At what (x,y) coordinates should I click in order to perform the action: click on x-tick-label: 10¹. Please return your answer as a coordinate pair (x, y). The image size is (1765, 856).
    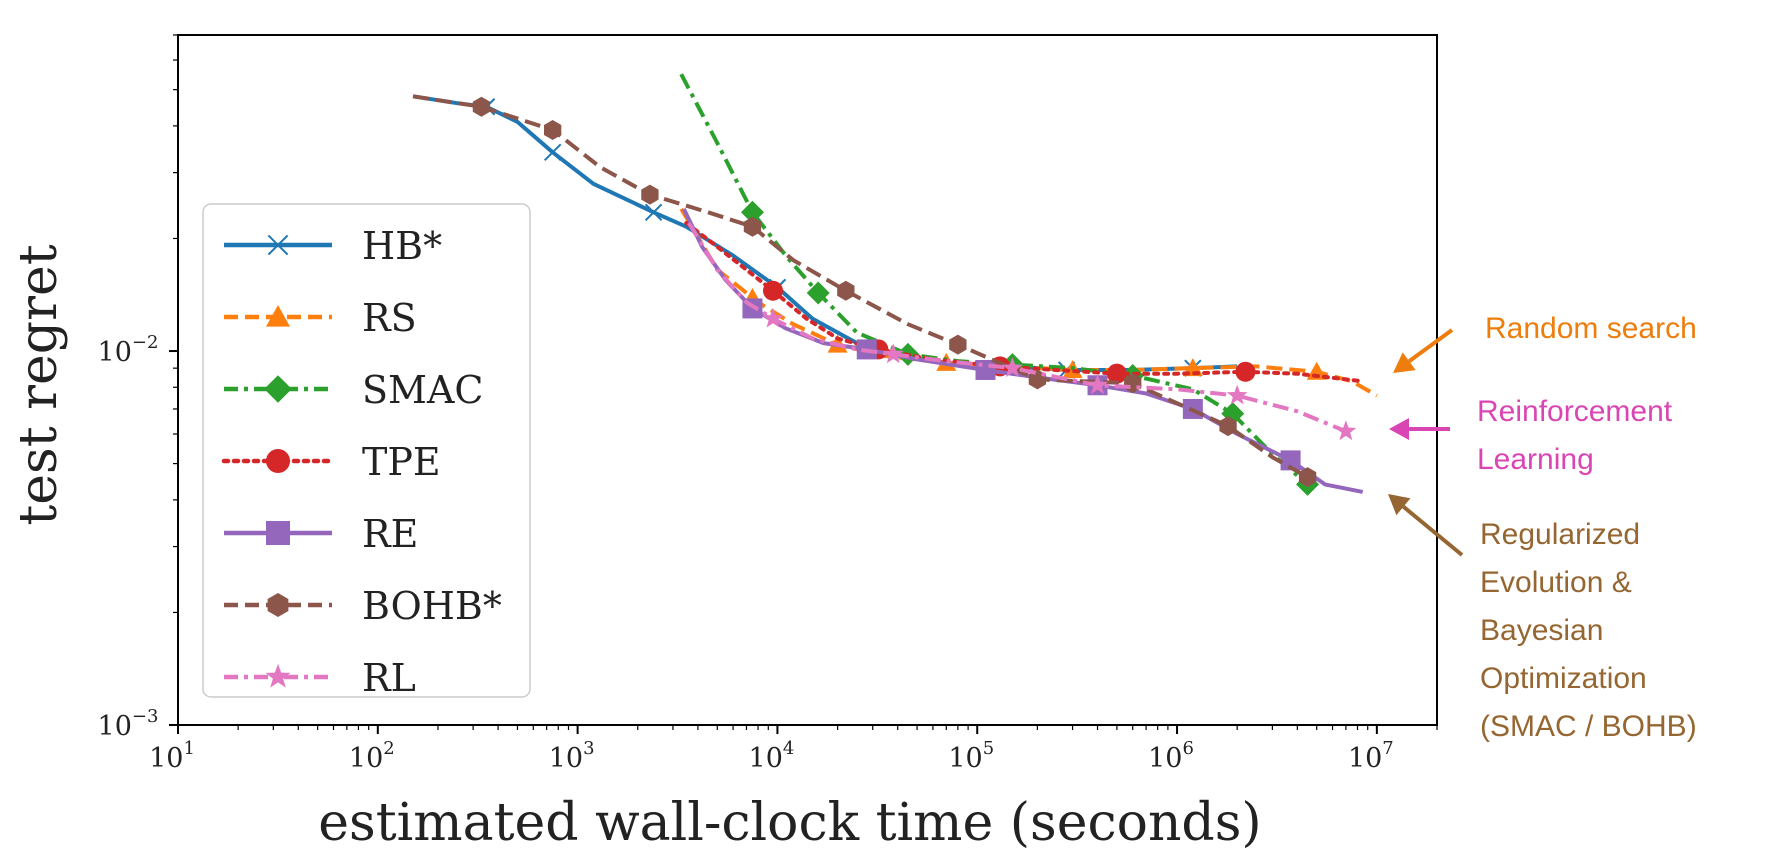
    Looking at the image, I should click on (172, 756).